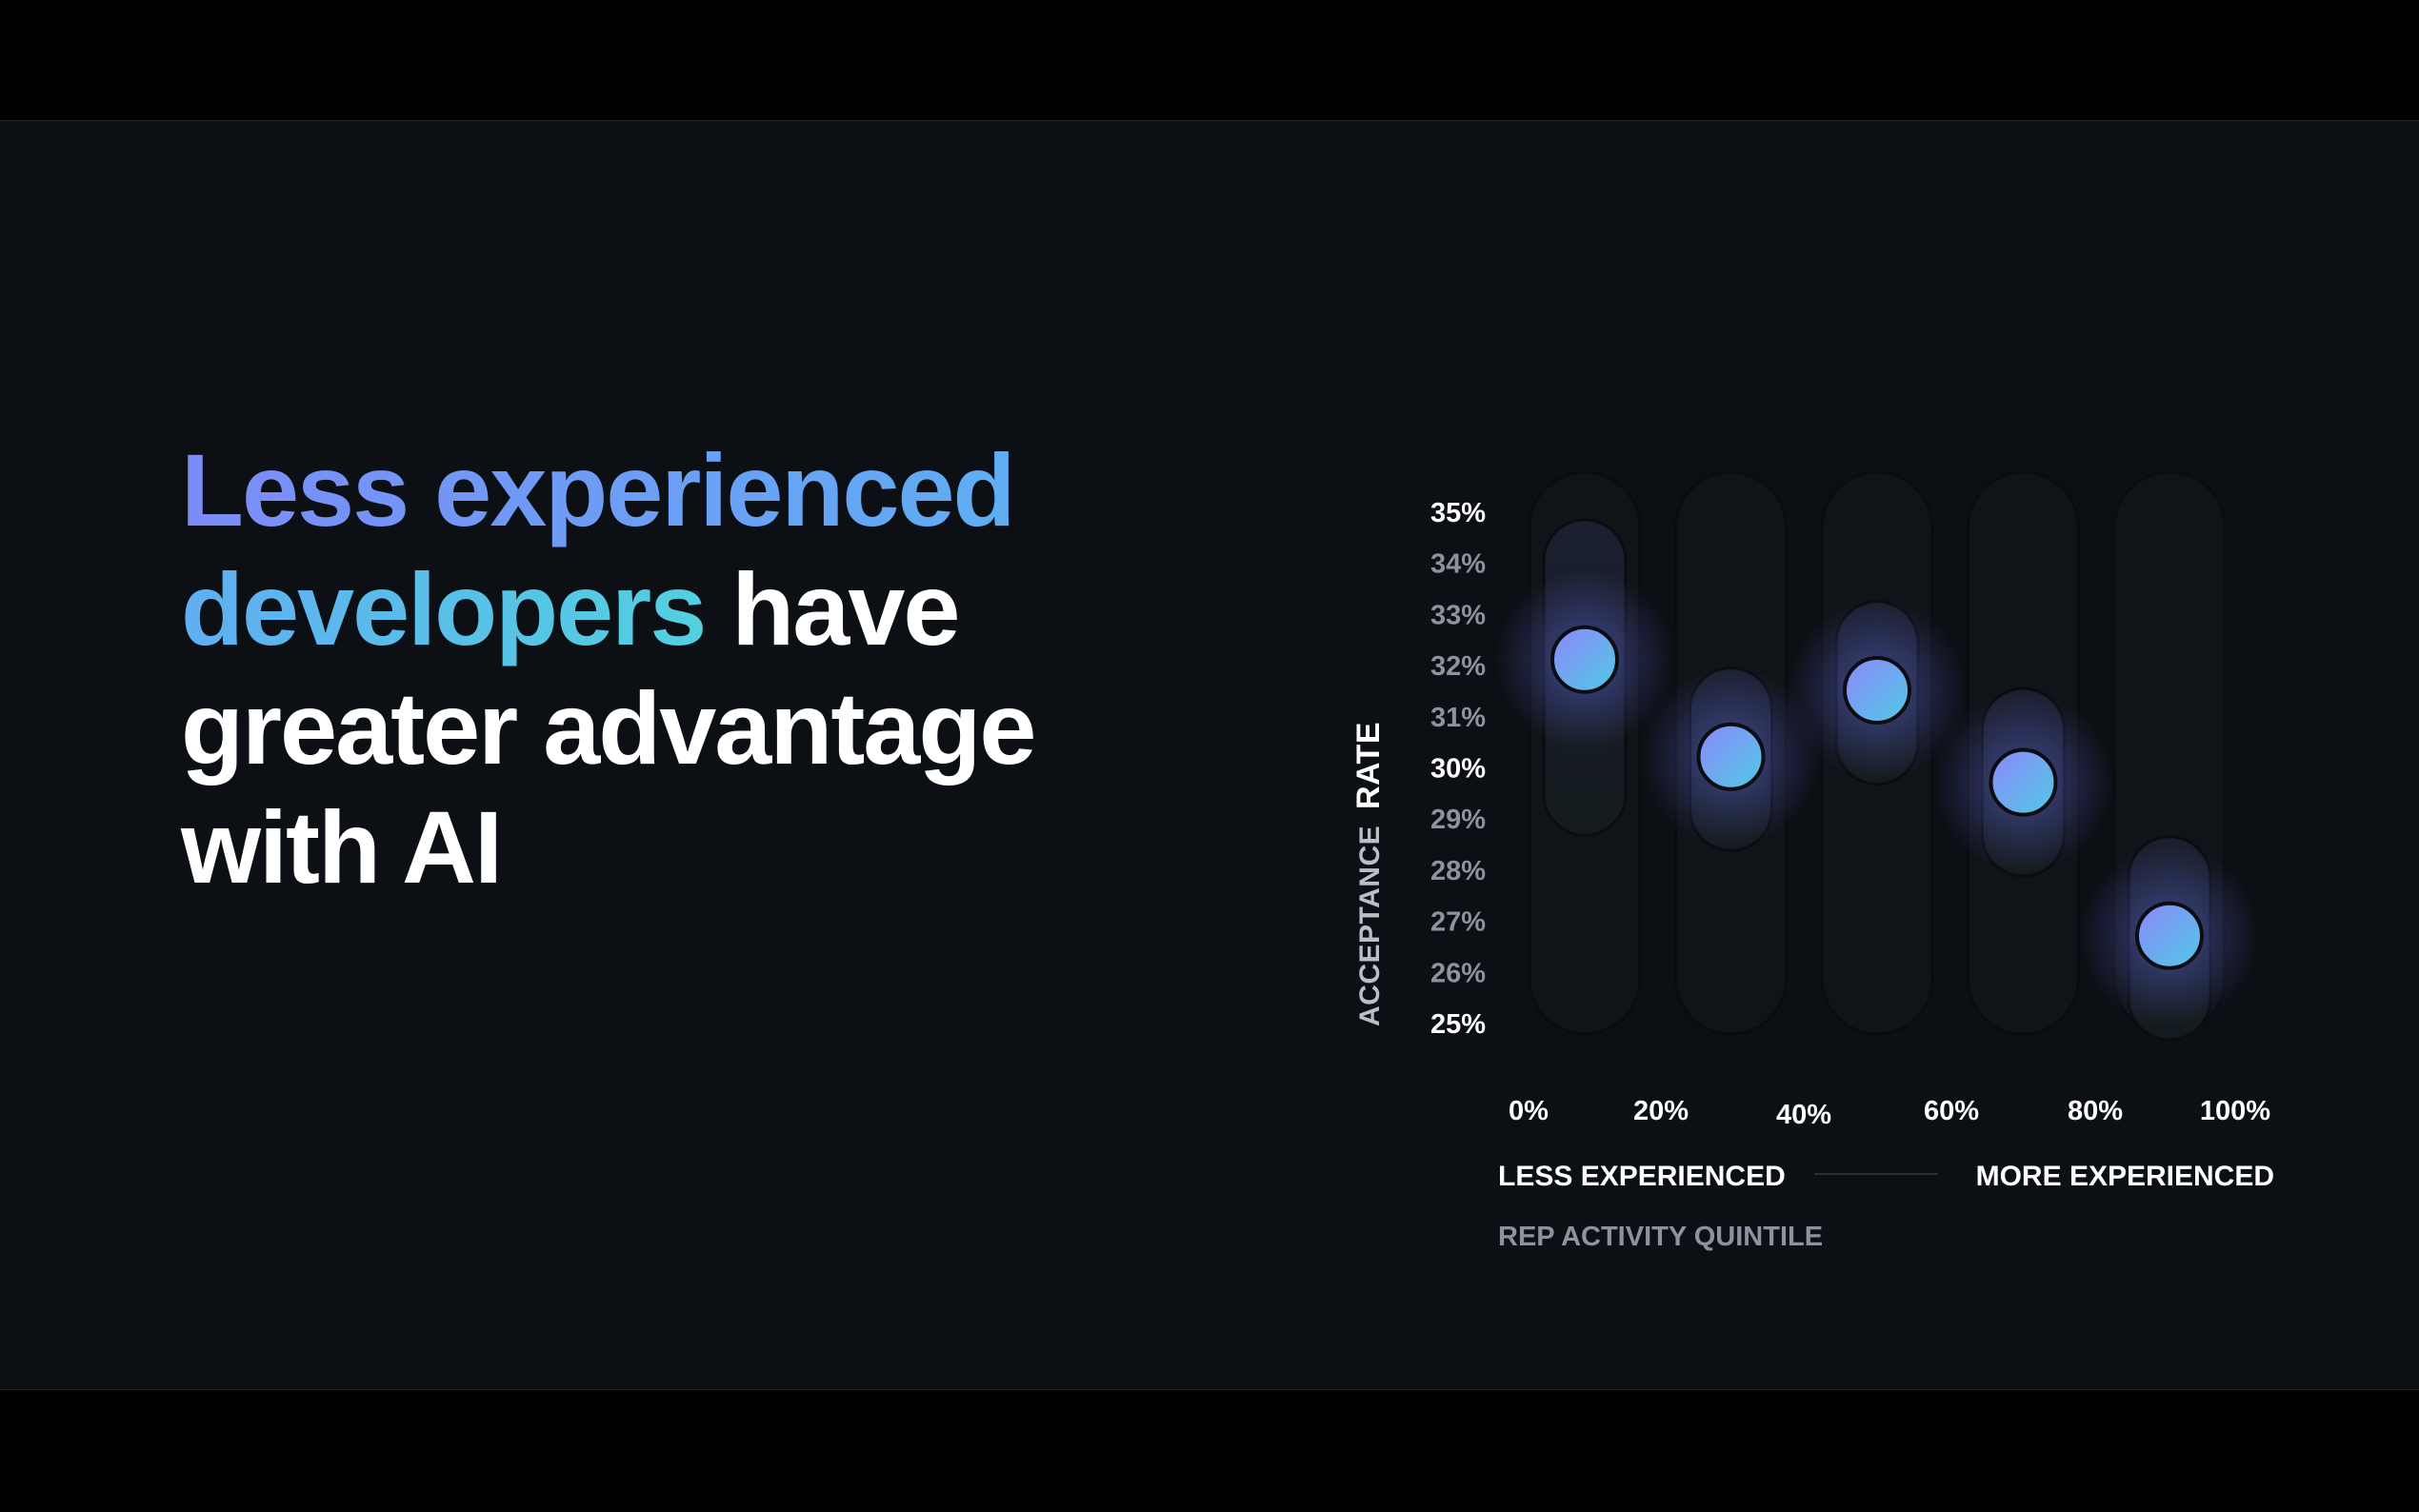 Image resolution: width=2419 pixels, height=1512 pixels. Describe the element at coordinates (1642, 1176) in the screenshot. I see `x-caption-less-experienced: LESS EXPERIENCED` at that location.